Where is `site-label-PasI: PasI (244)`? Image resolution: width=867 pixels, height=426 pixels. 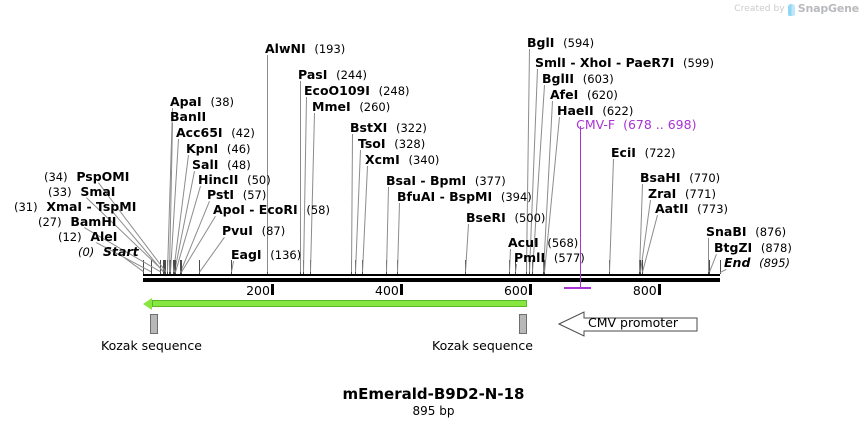 site-label-PasI: PasI (244) is located at coordinates (333, 75).